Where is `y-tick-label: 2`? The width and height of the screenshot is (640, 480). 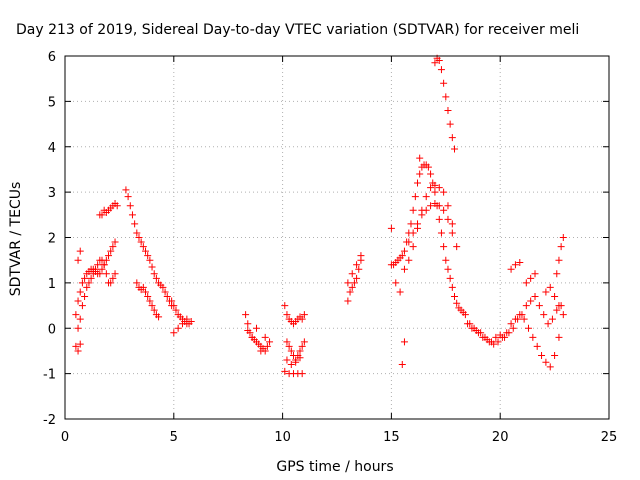
y-tick-label: 2 is located at coordinates (52, 239).